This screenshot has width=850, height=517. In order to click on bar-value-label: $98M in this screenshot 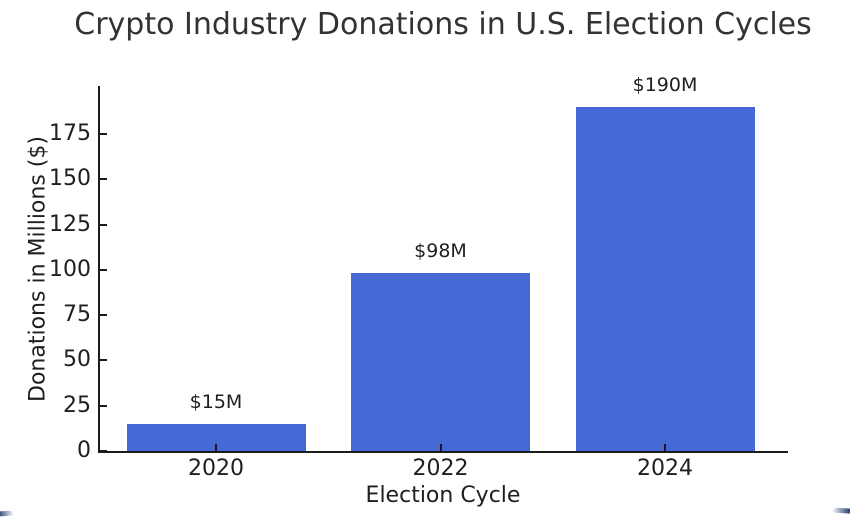, I will do `click(440, 251)`.